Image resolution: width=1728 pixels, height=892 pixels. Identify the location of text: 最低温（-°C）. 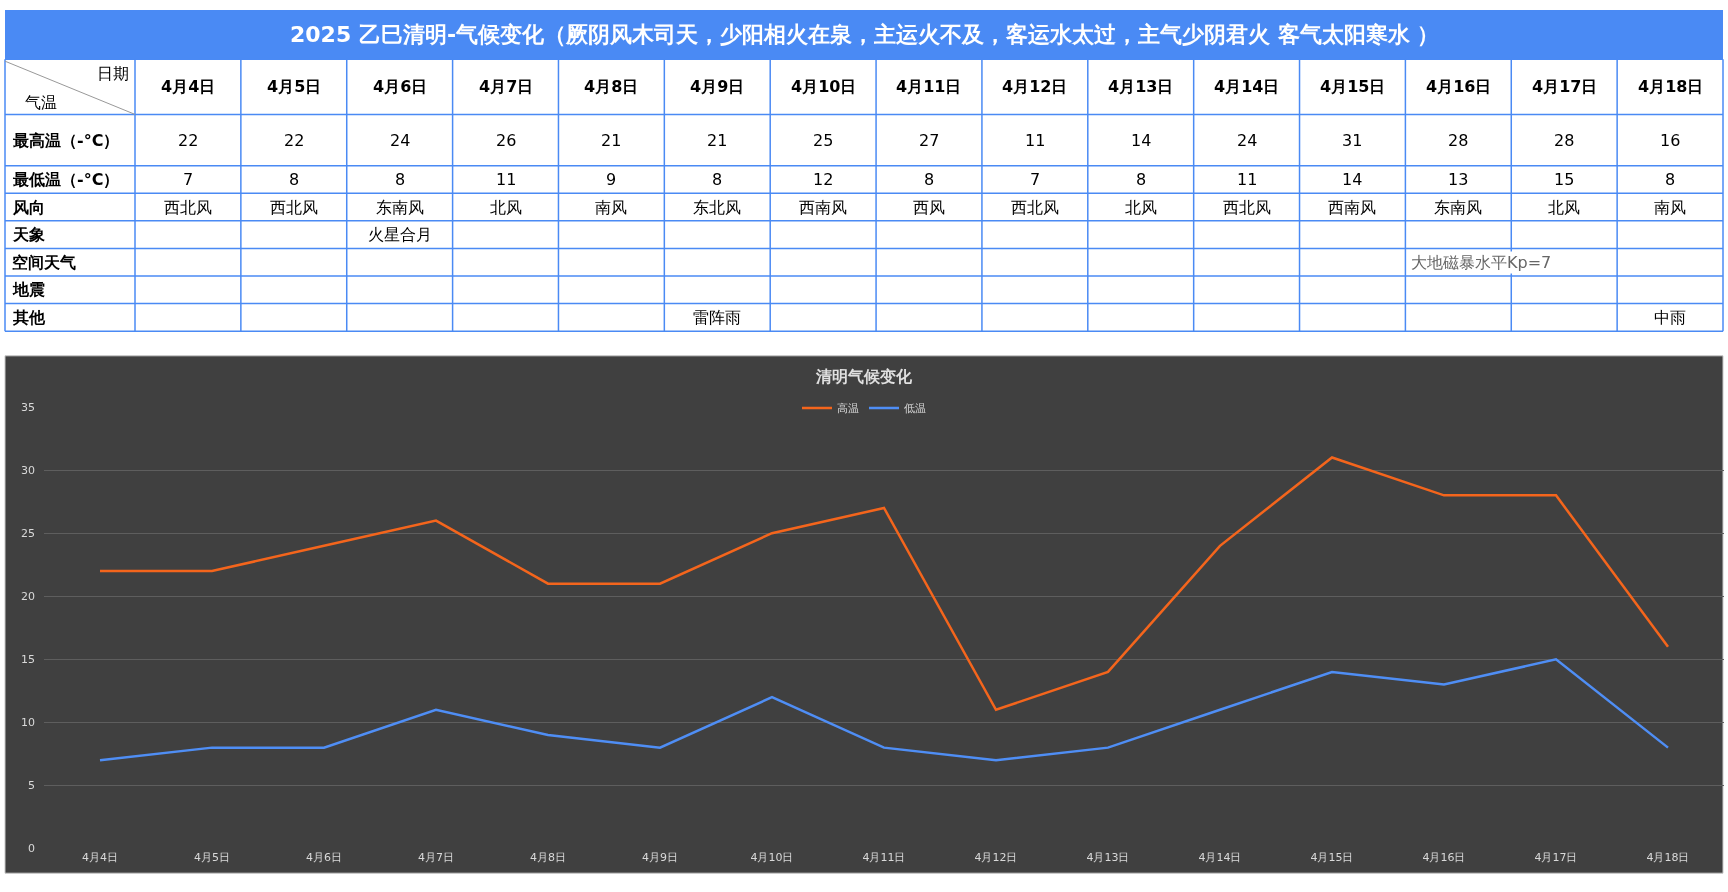
(66, 179).